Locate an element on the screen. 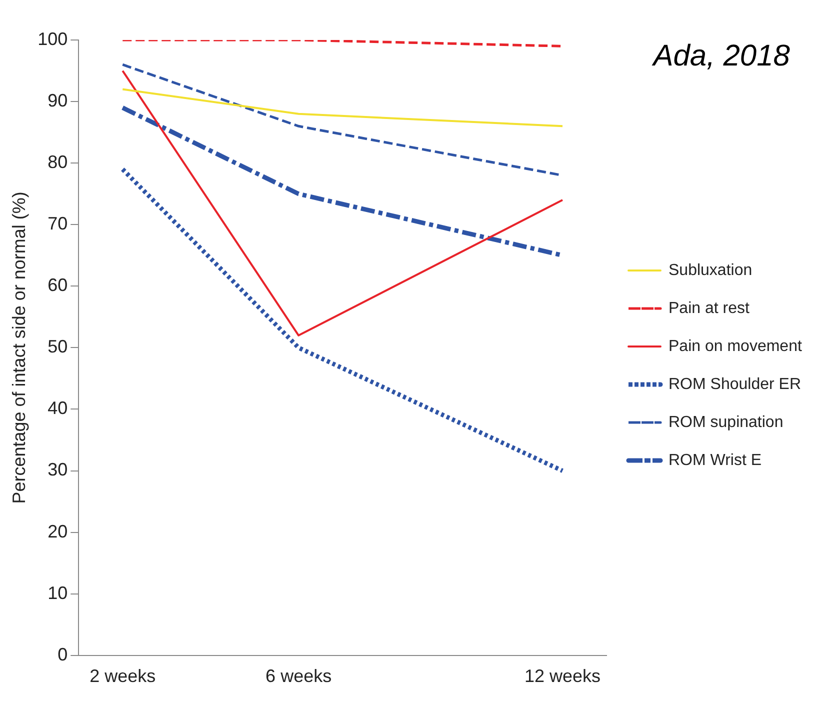 Image resolution: width=817 pixels, height=711 pixels. y-tick-label: 90 is located at coordinates (58, 100).